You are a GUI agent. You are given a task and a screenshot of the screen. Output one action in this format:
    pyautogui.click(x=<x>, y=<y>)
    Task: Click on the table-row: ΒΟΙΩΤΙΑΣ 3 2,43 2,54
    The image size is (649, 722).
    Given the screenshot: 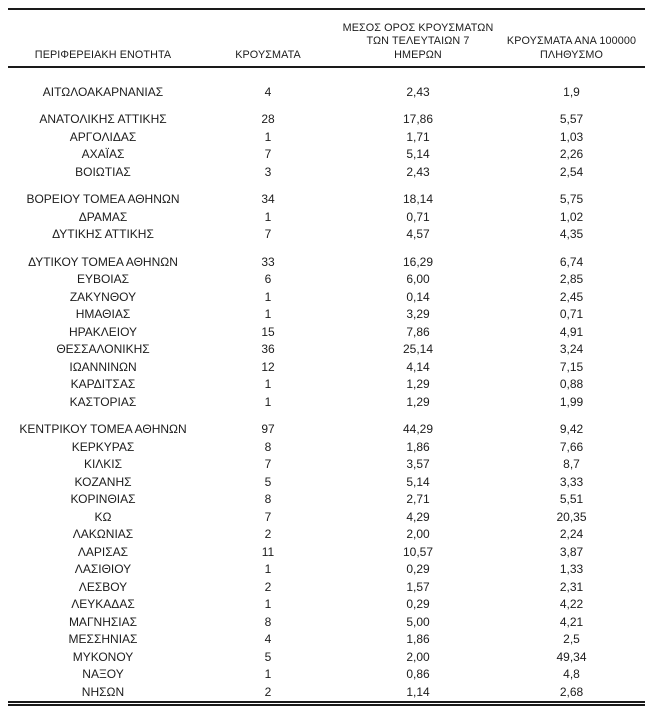 What is the action you would take?
    pyautogui.click(x=326, y=172)
    